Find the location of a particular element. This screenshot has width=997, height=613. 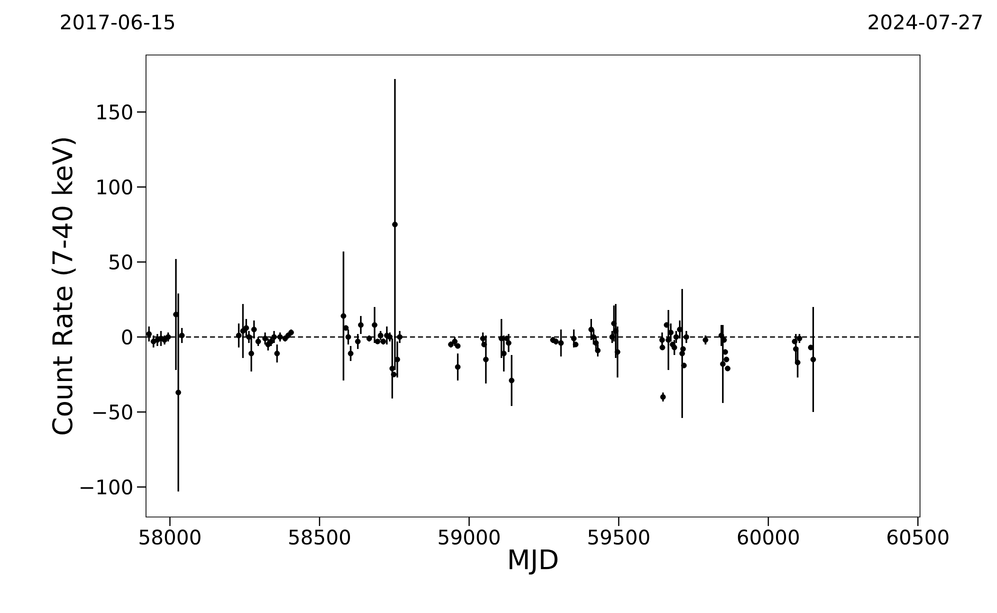

x-tick-label: 58000 is located at coordinates (170, 537).